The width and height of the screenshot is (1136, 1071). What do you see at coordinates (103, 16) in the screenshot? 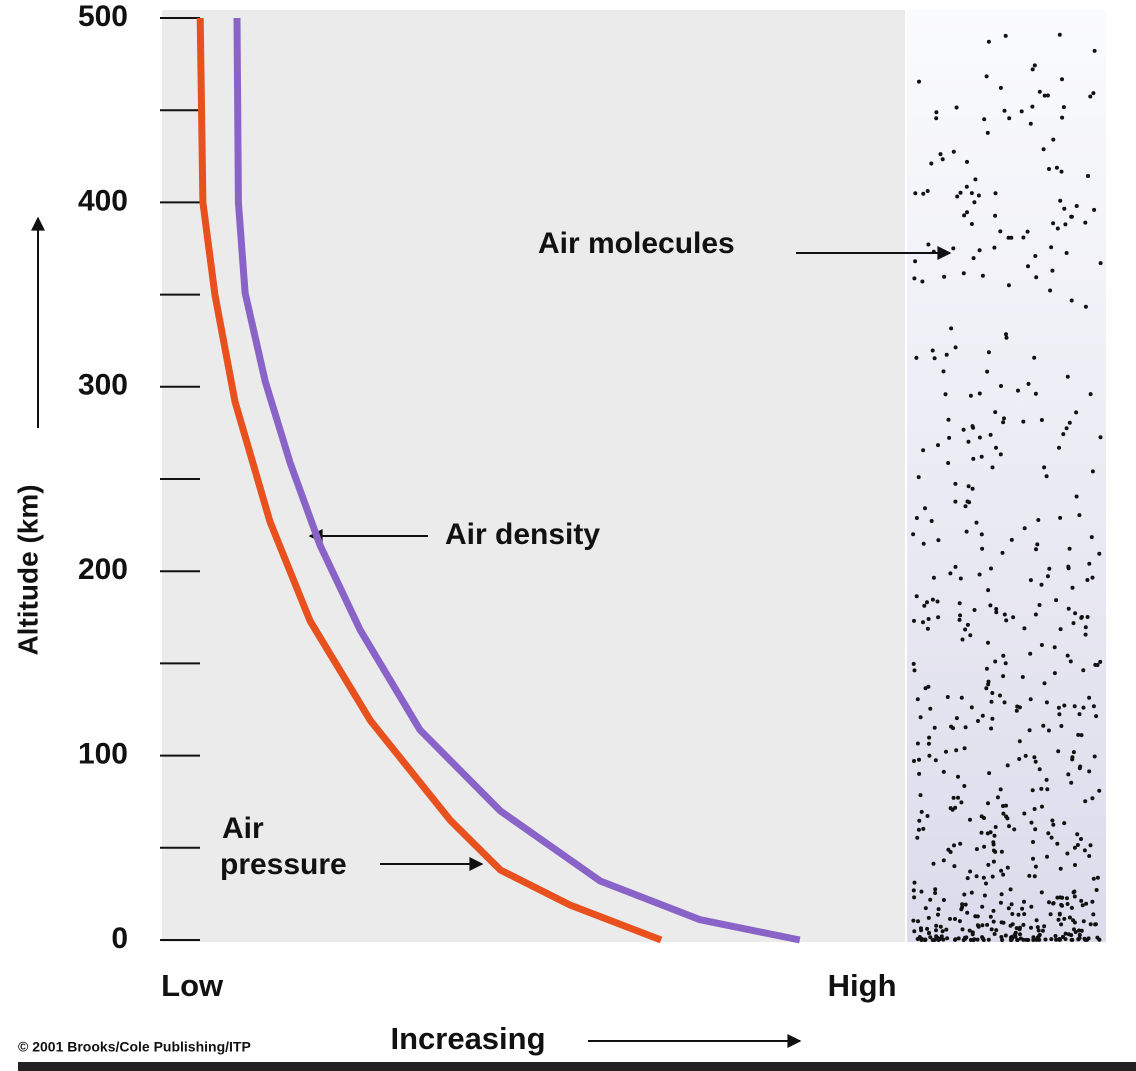
I see `y-tick-label: 500` at bounding box center [103, 16].